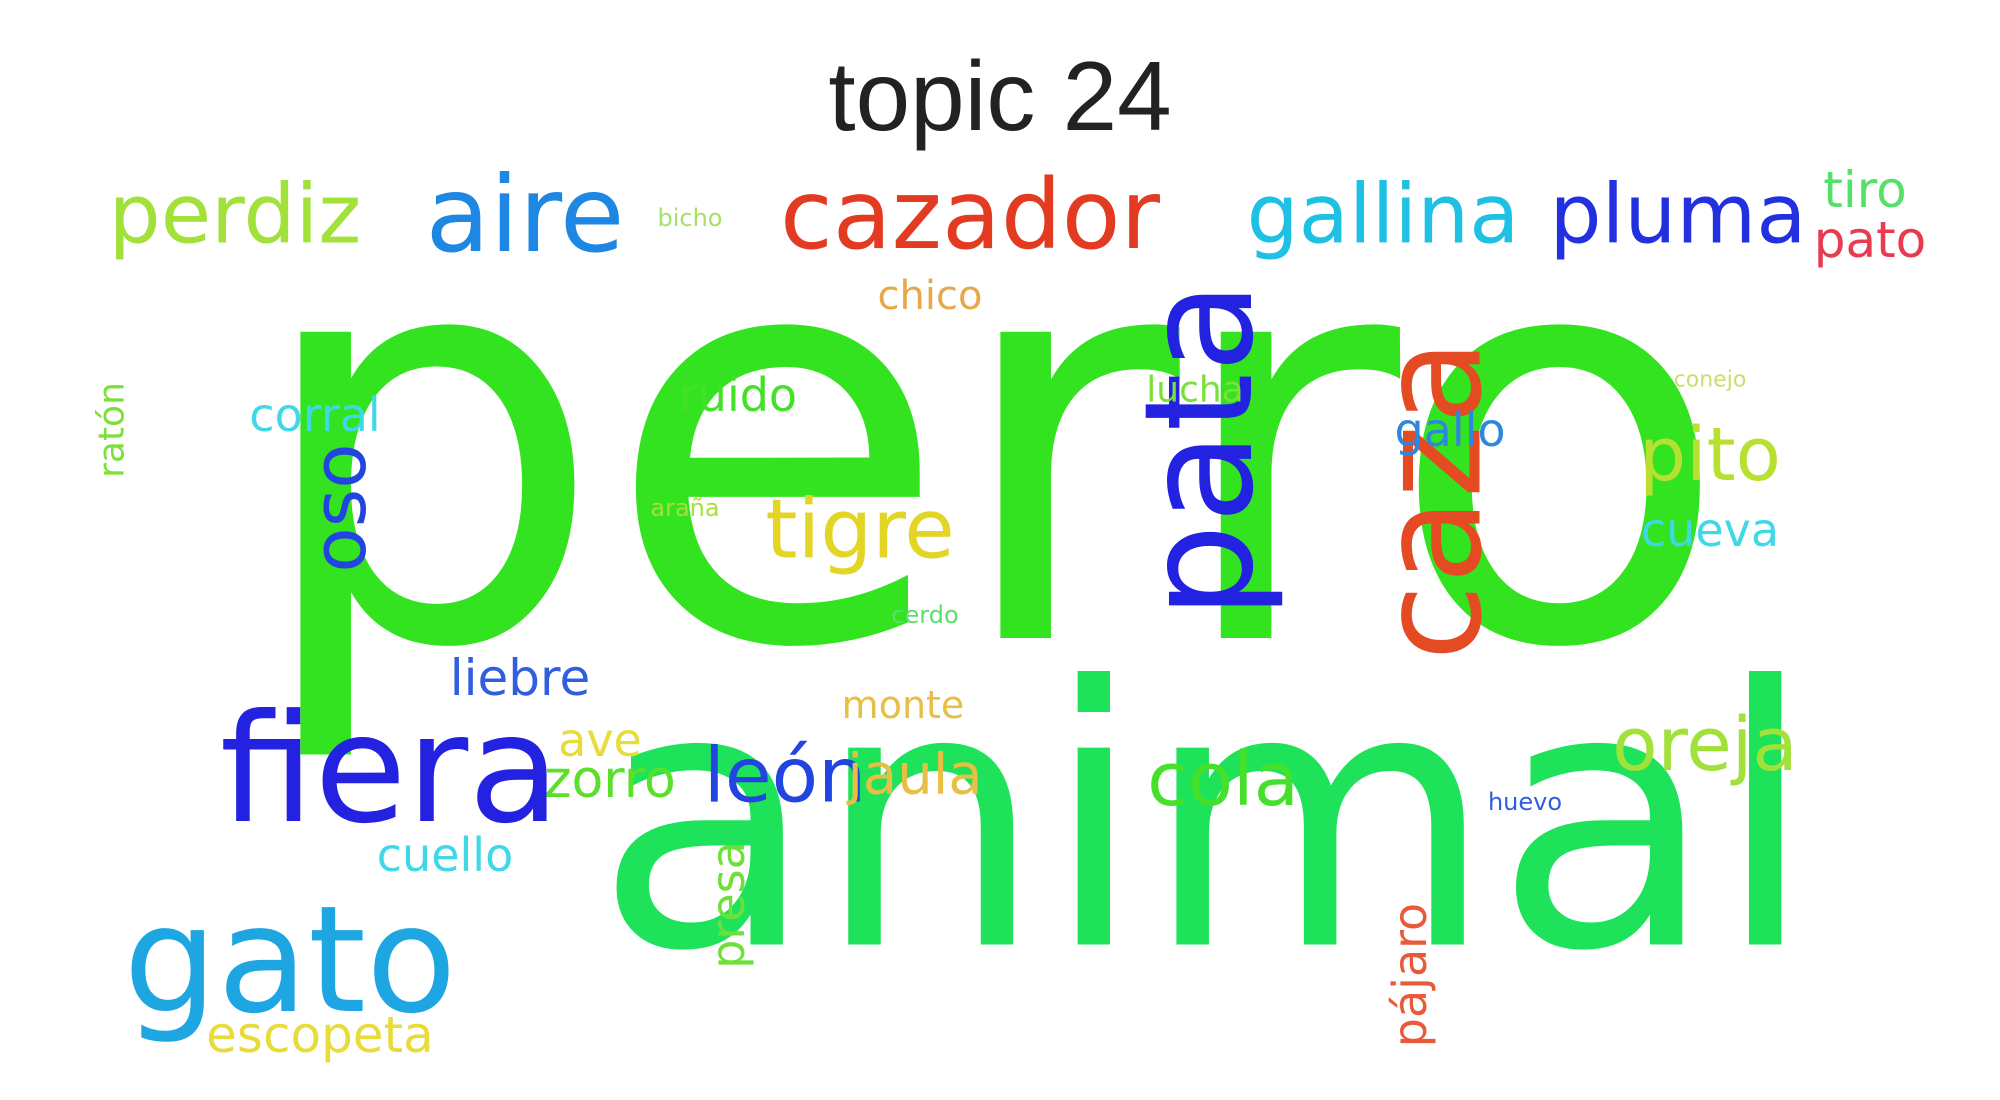 The image size is (2000, 1100). What do you see at coordinates (728, 905) in the screenshot?
I see `word-presa: presa` at bounding box center [728, 905].